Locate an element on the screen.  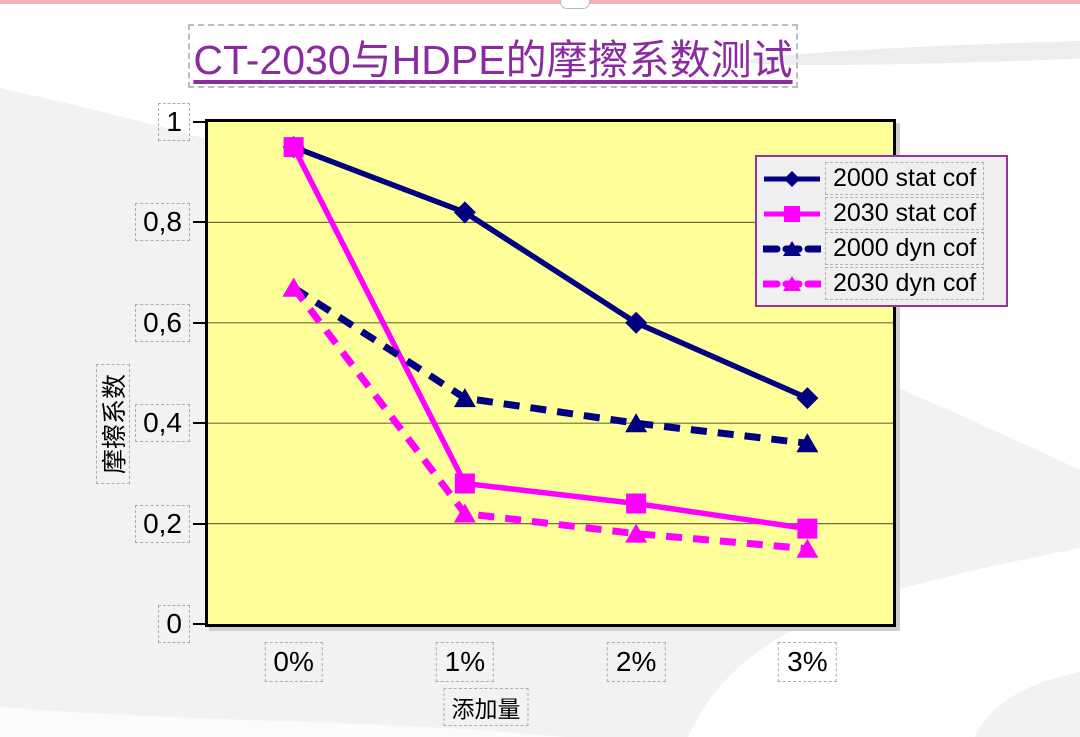
y-axis-title-box: 摩擦系数 is located at coordinates (113, 424).